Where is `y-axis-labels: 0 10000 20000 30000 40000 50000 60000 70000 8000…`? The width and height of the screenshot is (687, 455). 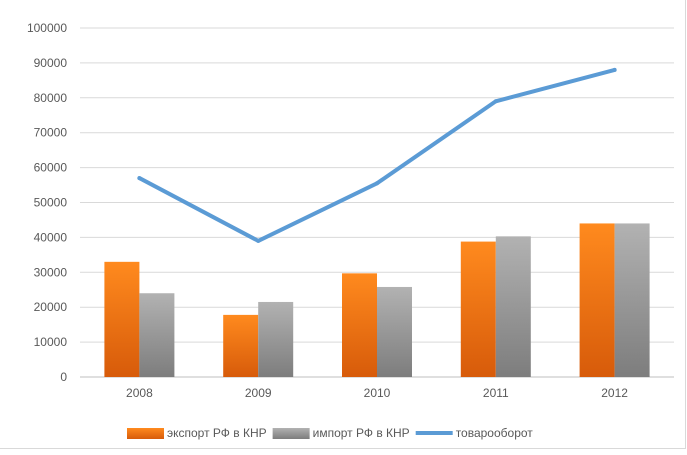 y-axis-labels: 0 10000 20000 30000 40000 50000 60000 70000 8000… is located at coordinates (47, 202).